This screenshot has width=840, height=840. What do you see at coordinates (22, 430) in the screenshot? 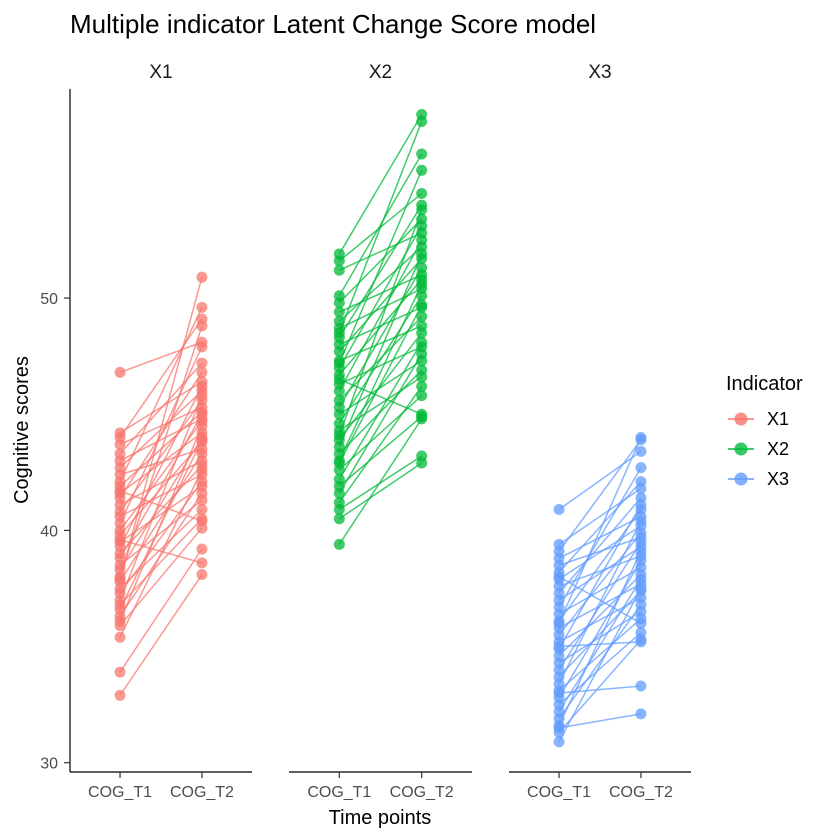
I see `y-axis-title: Cognitive scores` at bounding box center [22, 430].